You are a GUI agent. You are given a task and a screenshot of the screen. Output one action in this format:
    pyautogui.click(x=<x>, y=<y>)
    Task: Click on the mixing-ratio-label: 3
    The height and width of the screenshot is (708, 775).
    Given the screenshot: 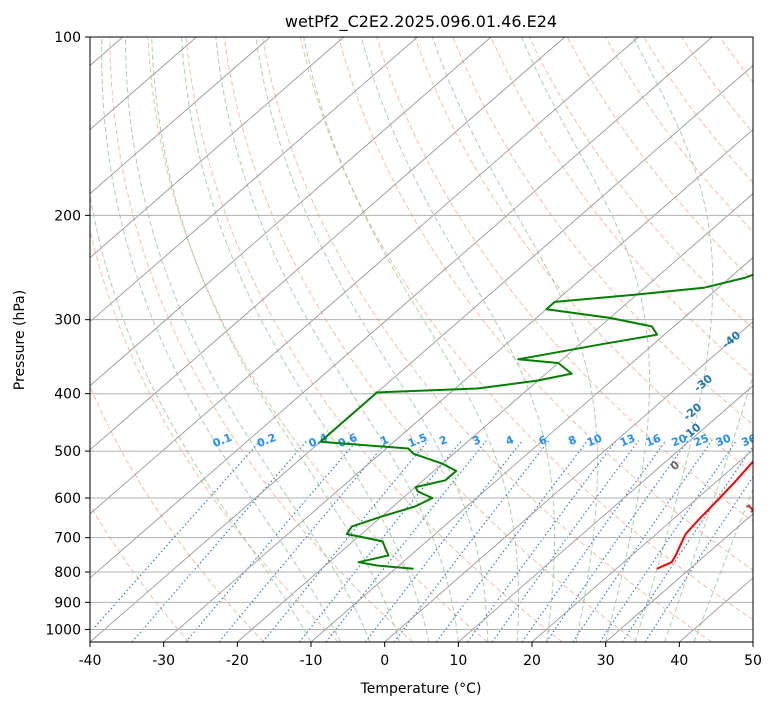 What is the action you would take?
    pyautogui.click(x=477, y=440)
    